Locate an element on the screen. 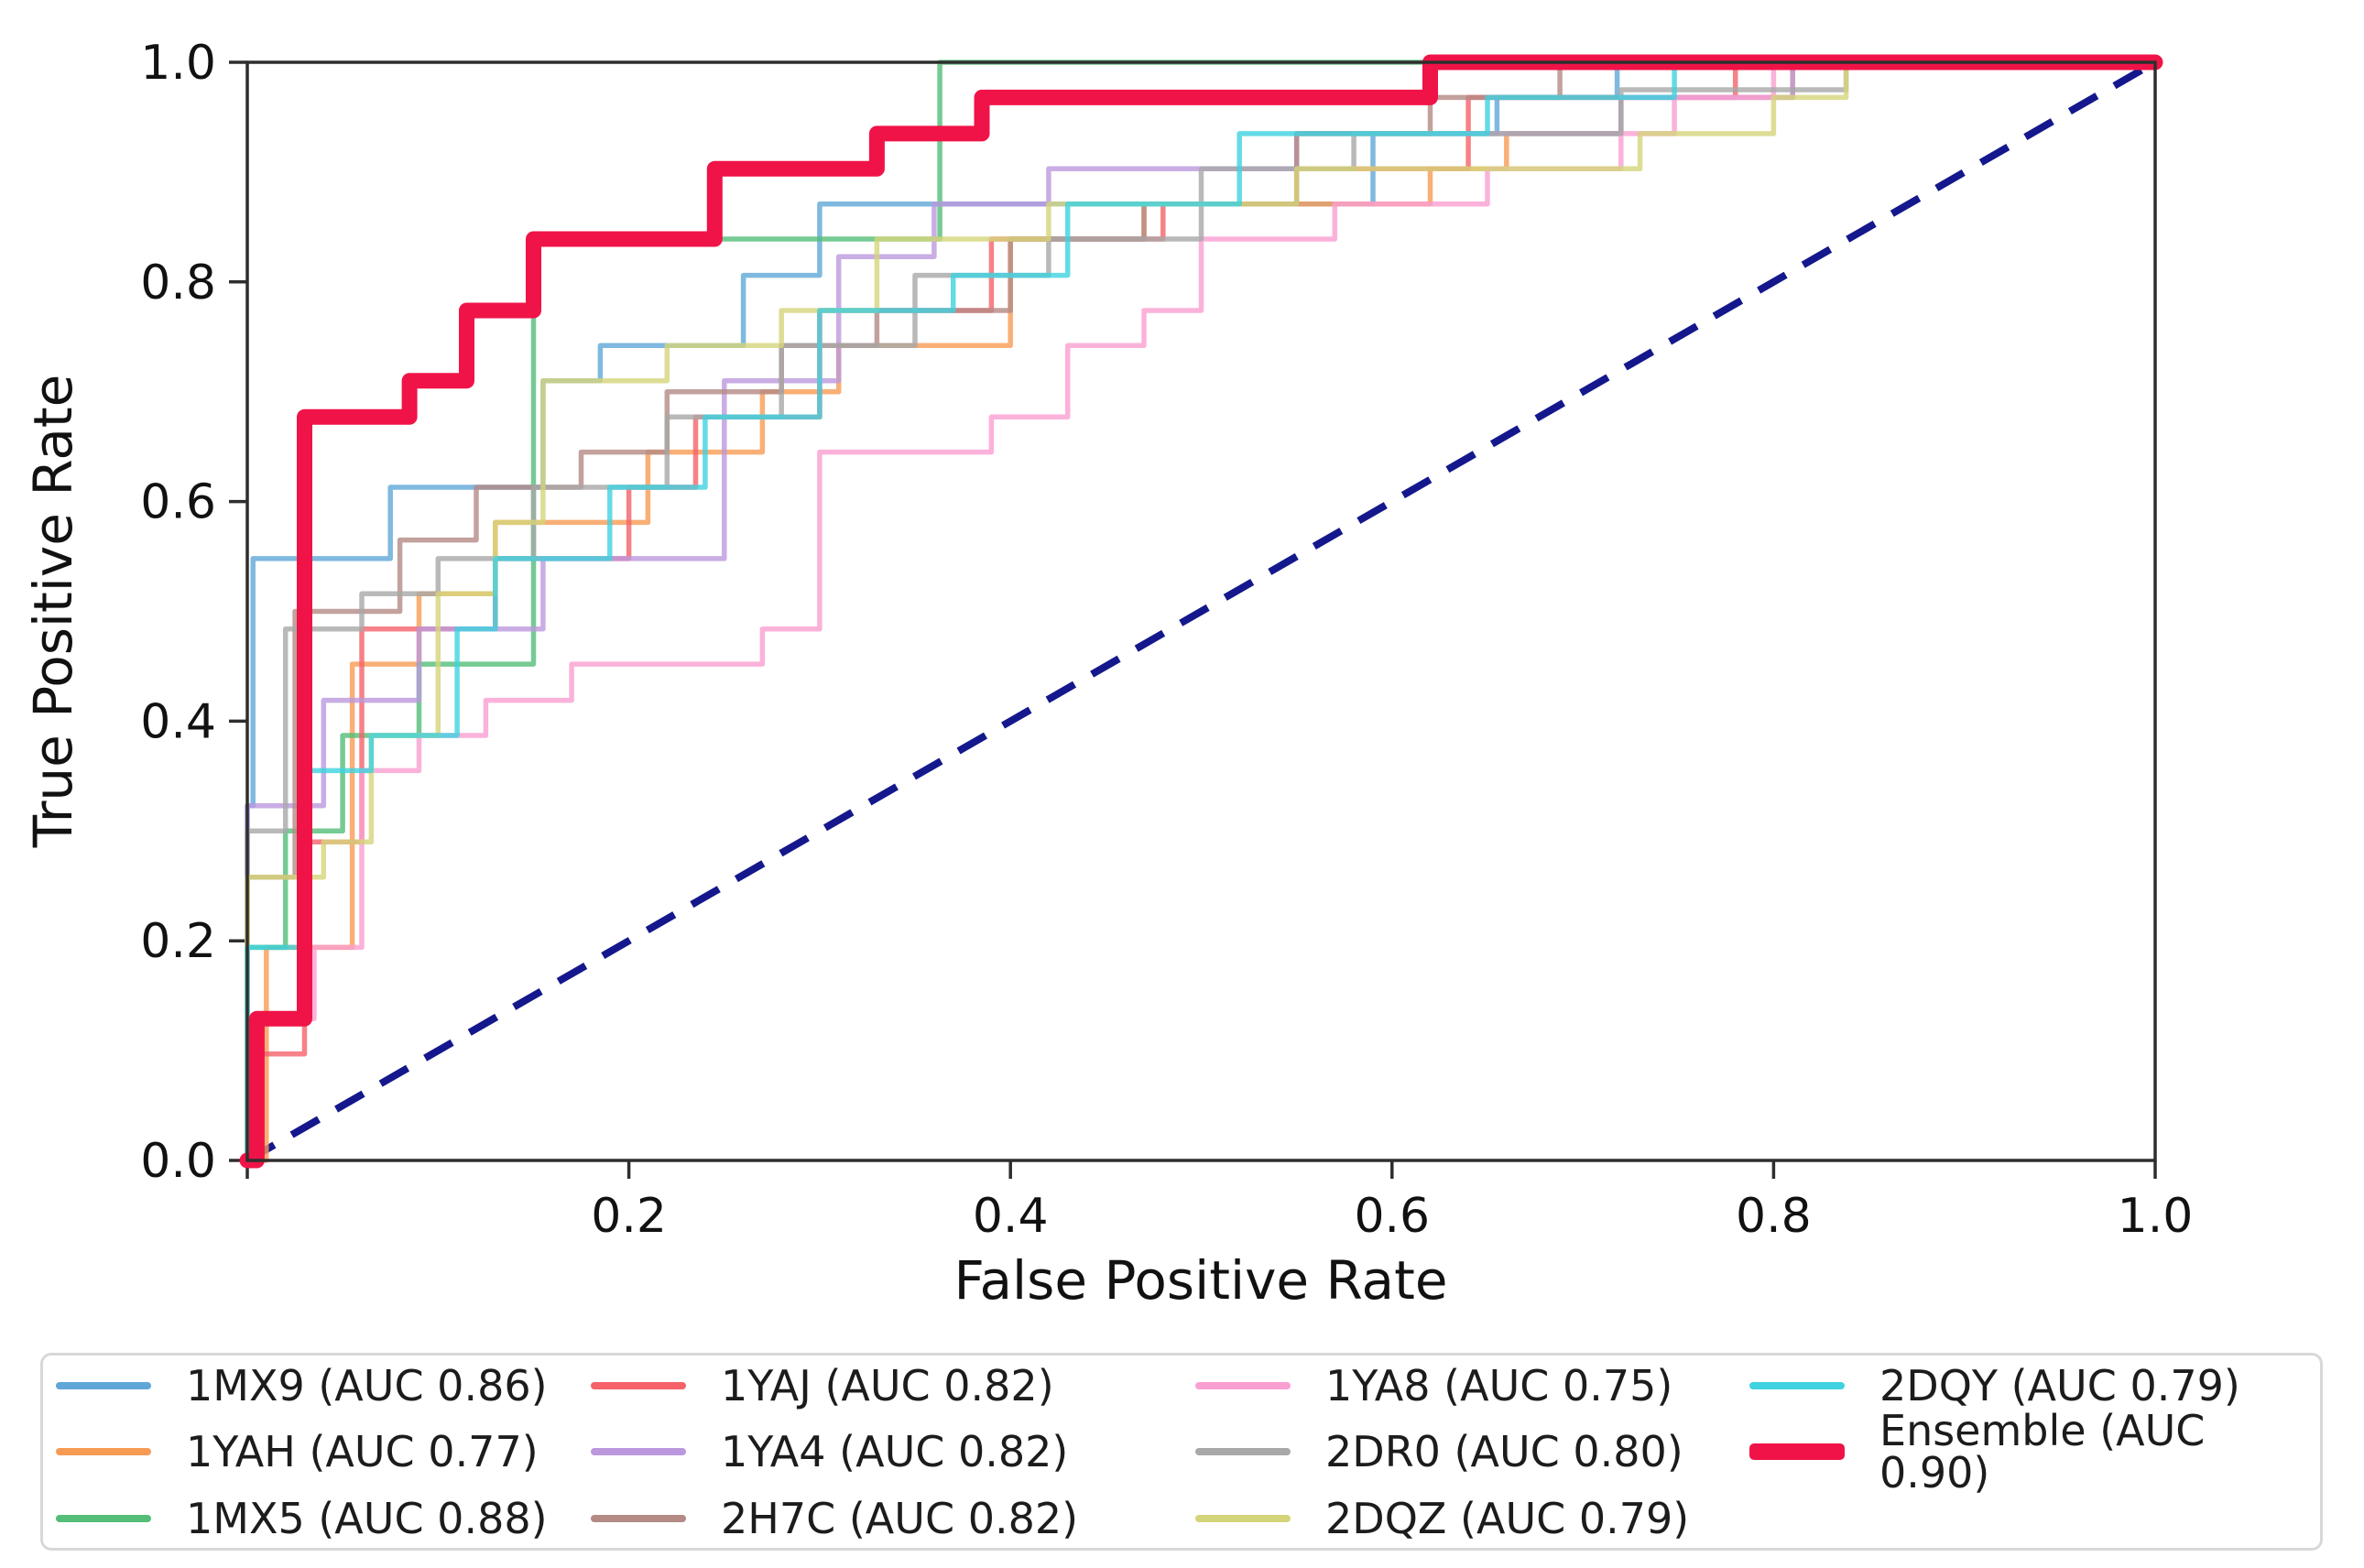 The height and width of the screenshot is (1568, 2364). legend-label-2H7C: 2H7C (AUC 0.82) is located at coordinates (900, 1518).